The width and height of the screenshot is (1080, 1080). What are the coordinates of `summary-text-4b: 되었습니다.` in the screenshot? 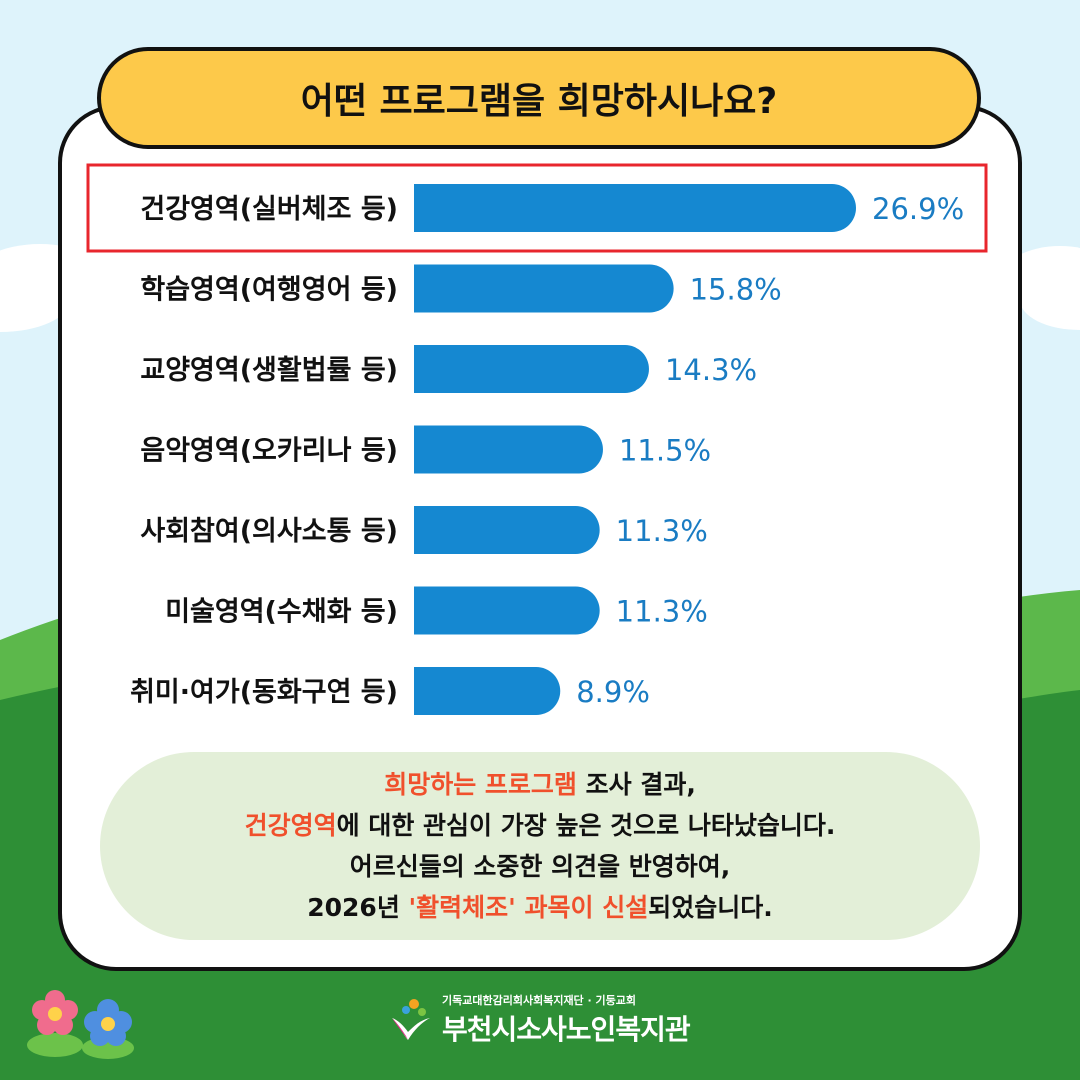 It's located at (710, 907).